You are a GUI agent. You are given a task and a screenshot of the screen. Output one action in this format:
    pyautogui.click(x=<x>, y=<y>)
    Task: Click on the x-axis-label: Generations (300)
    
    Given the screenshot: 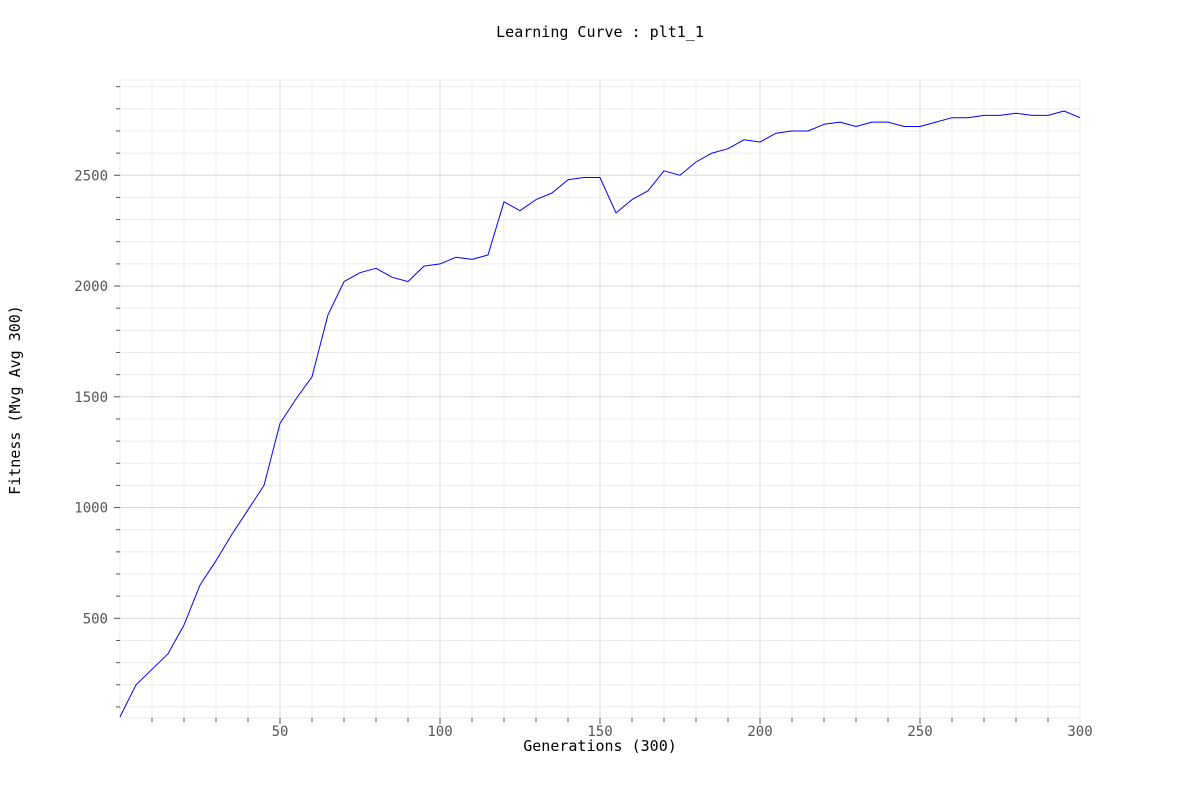 What is the action you would take?
    pyautogui.click(x=600, y=746)
    